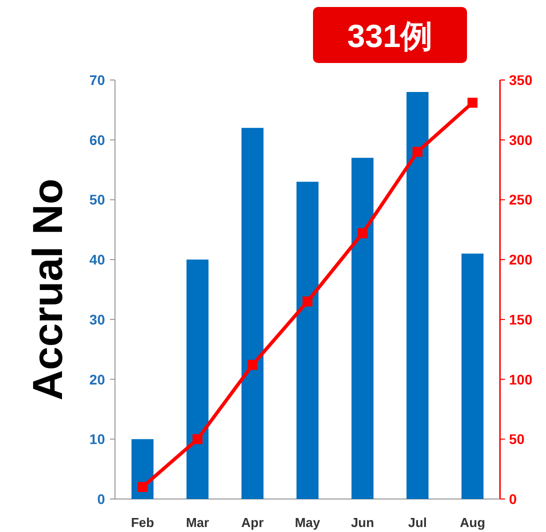 The width and height of the screenshot is (546, 532). Describe the element at coordinates (521, 379) in the screenshot. I see `y2-tick-label: 100` at that location.